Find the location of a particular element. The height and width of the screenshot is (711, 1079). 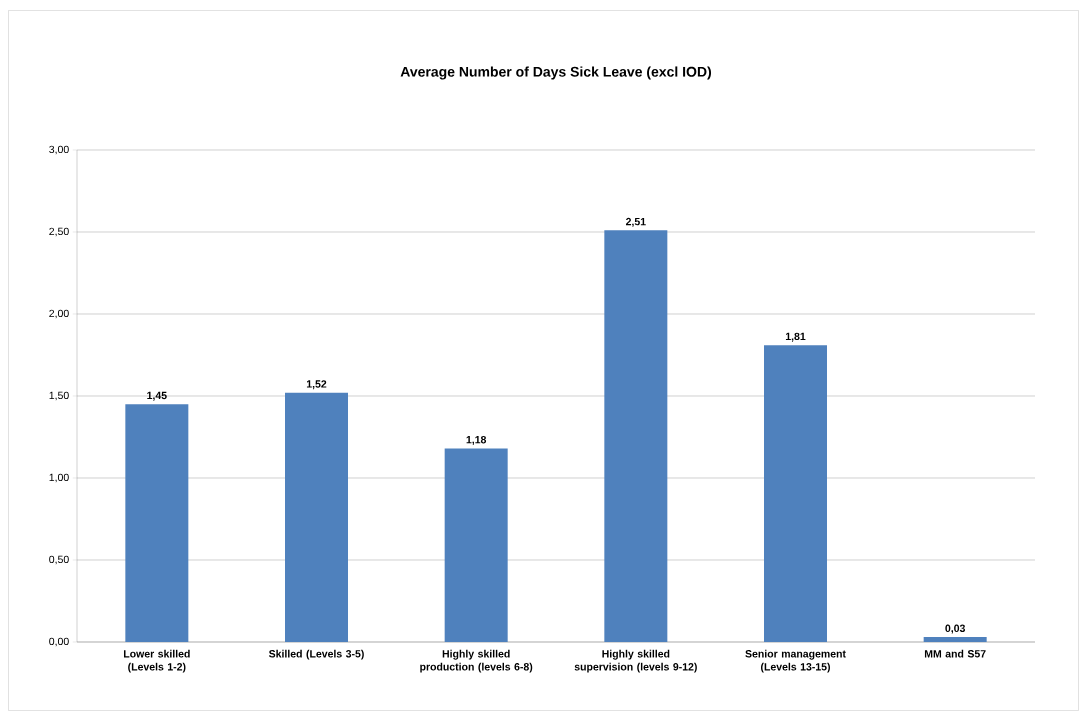

x-tick-label: Senior management (Levels 13-15) is located at coordinates (795, 661).